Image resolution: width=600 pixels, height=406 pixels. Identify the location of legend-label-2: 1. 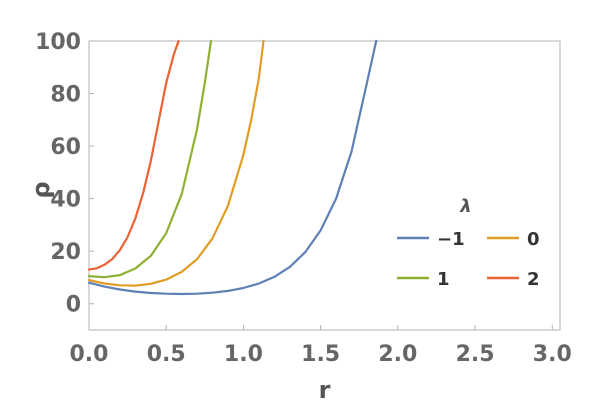
(443, 279).